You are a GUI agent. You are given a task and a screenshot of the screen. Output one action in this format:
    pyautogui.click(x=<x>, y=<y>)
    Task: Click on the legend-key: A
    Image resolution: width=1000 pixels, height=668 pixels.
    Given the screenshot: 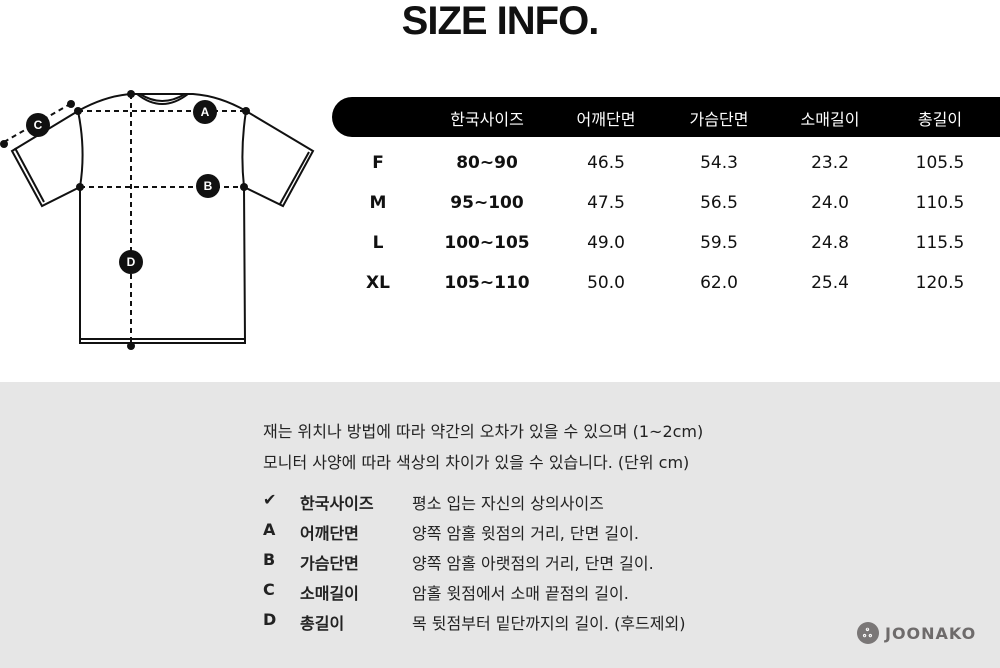 What is the action you would take?
    pyautogui.click(x=269, y=529)
    